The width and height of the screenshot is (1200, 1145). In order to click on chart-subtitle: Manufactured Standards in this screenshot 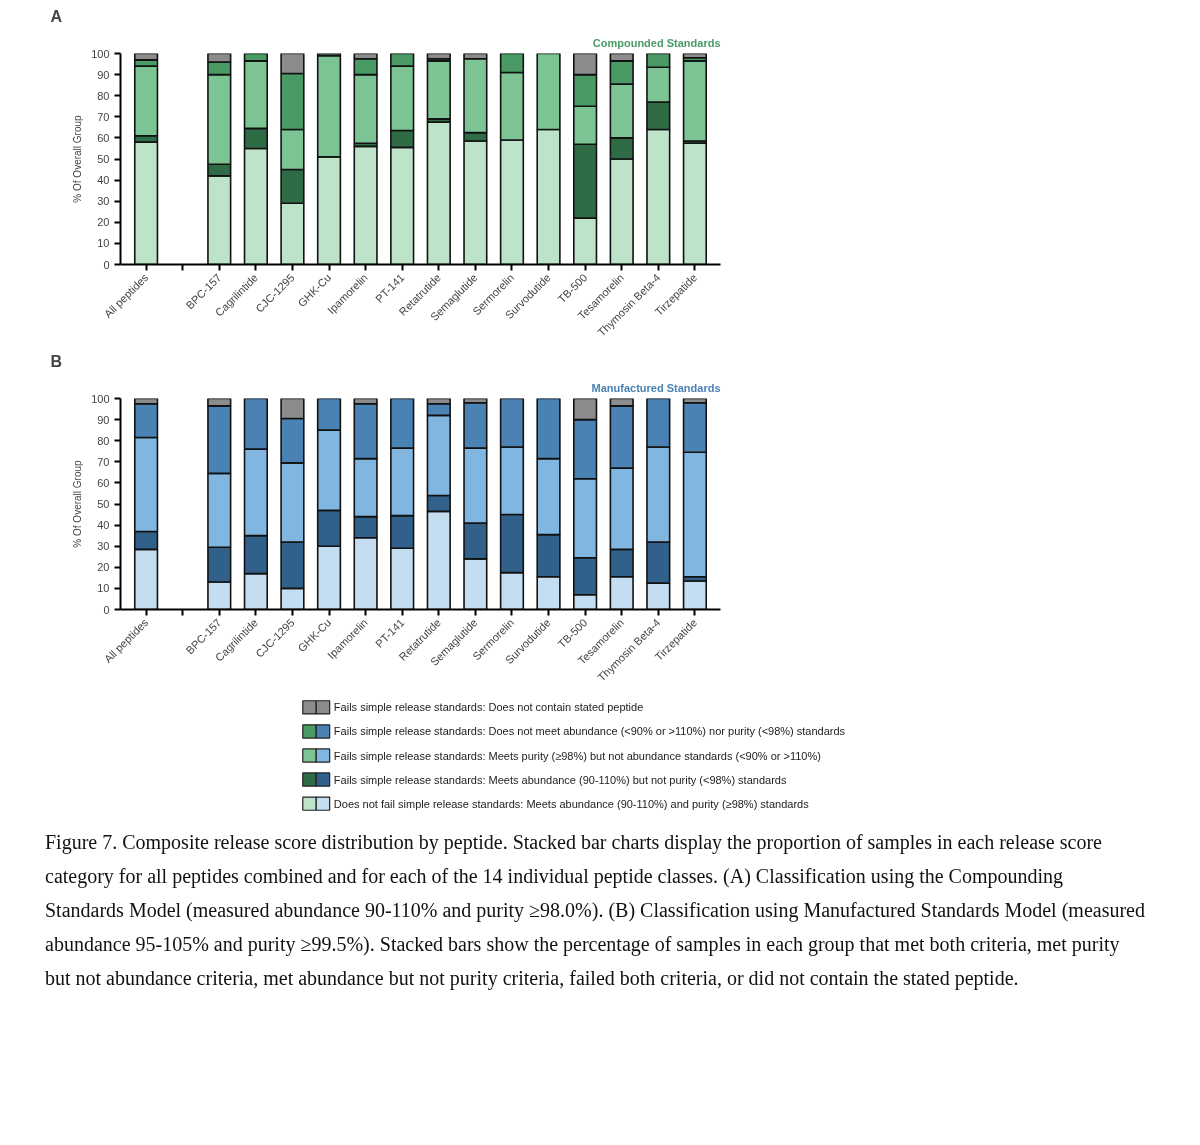, I will do `click(656, 387)`.